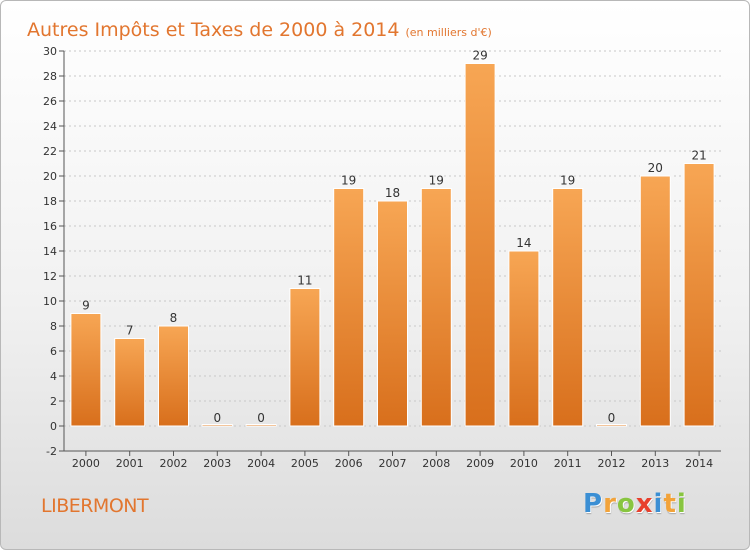 This screenshot has width=750, height=550. What do you see at coordinates (50, 126) in the screenshot?
I see `y-tick-label: 24` at bounding box center [50, 126].